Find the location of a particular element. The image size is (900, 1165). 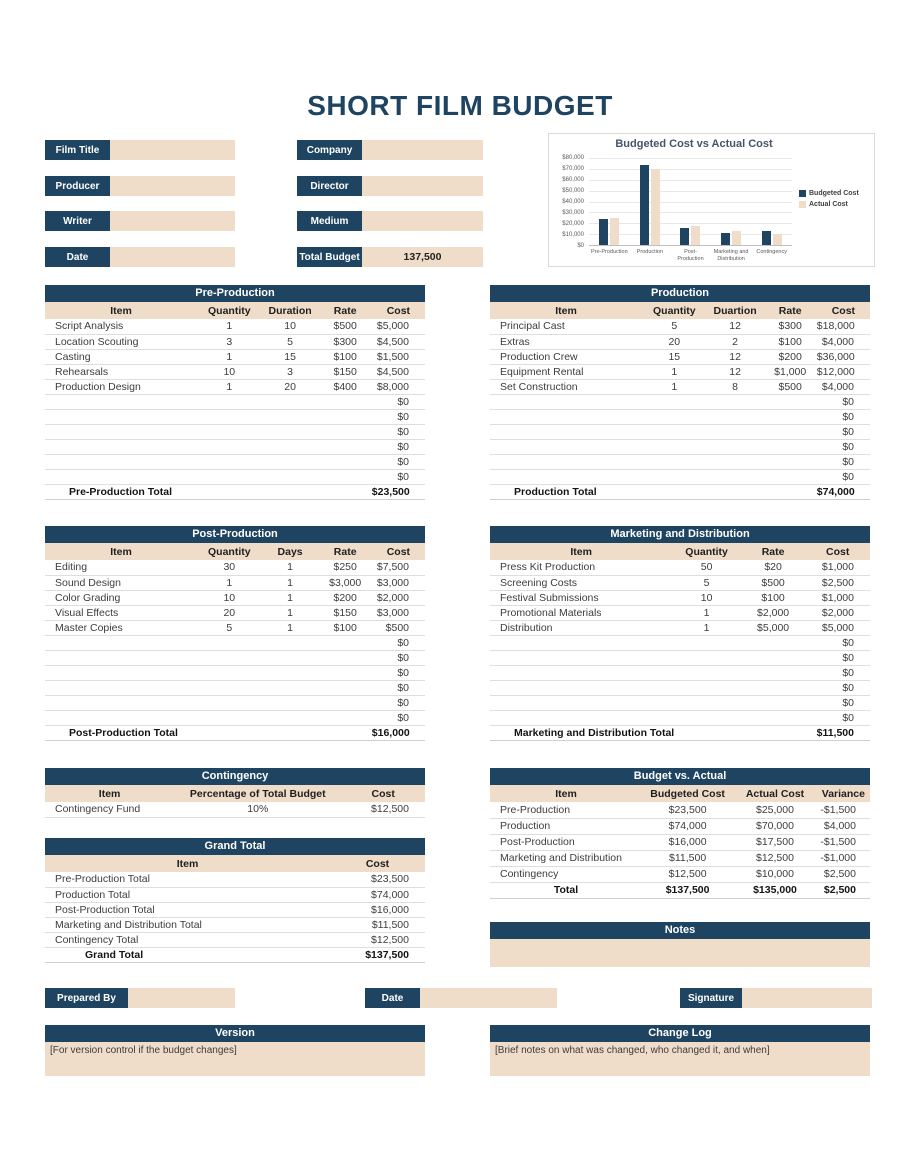

cell: 10 is located at coordinates (229, 372).